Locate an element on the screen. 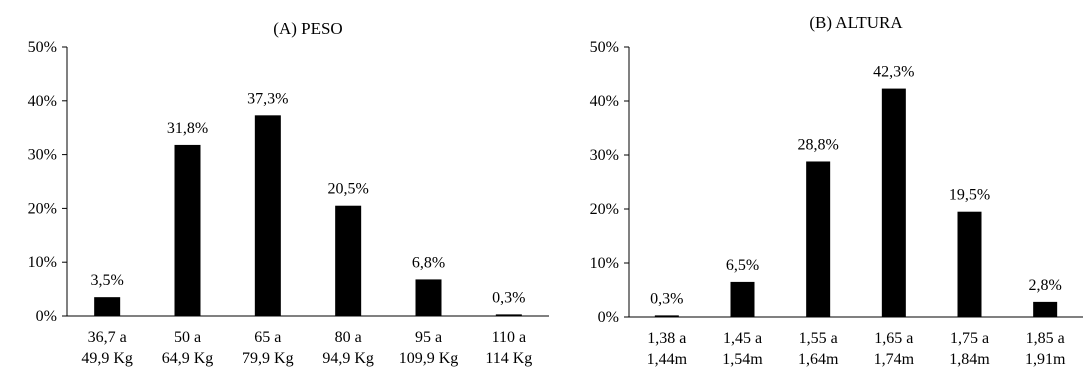 The height and width of the screenshot is (381, 1086). x-tick-label: 1,64m is located at coordinates (818, 359).